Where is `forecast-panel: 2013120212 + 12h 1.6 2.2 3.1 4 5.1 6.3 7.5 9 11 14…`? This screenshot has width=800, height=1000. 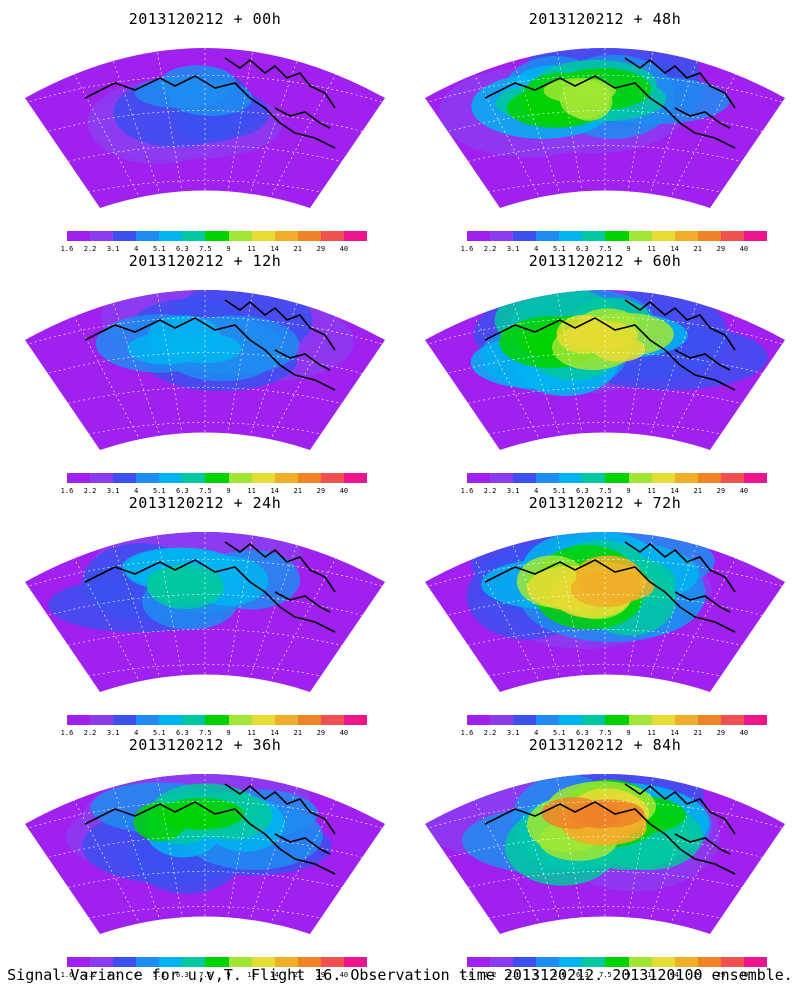
forecast-panel: 2013120212 + 12h 1.6 2.2 3.1 4 5.1 6.3 7.5 9 11 14… is located at coordinates (205, 372).